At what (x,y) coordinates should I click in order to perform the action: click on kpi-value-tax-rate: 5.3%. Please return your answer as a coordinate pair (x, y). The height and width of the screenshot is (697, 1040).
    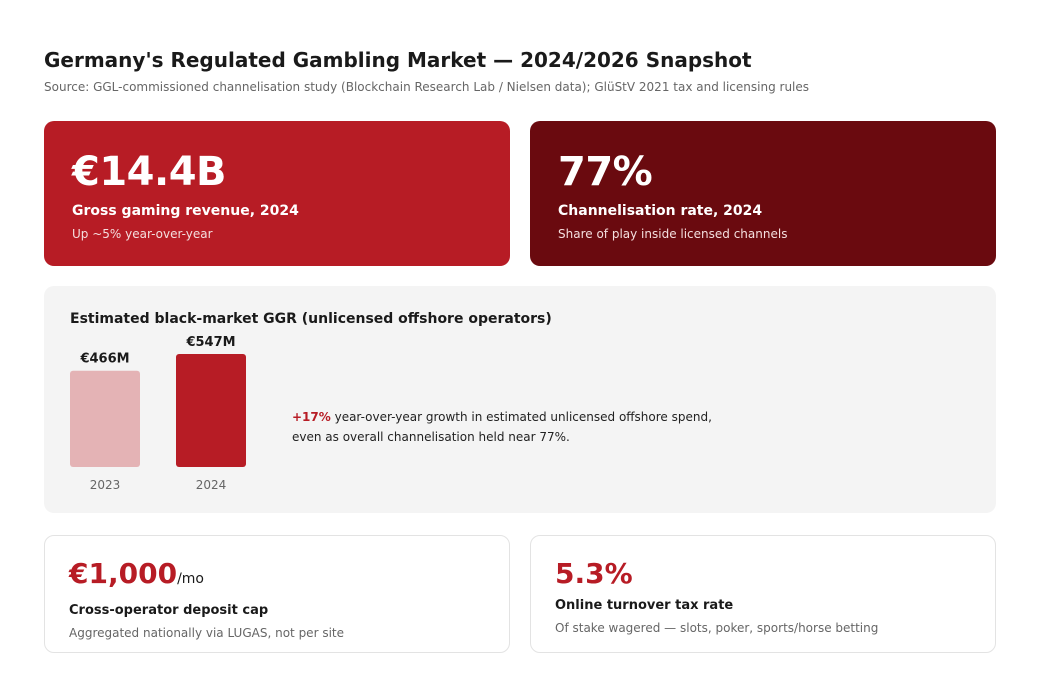
    Looking at the image, I should click on (594, 573).